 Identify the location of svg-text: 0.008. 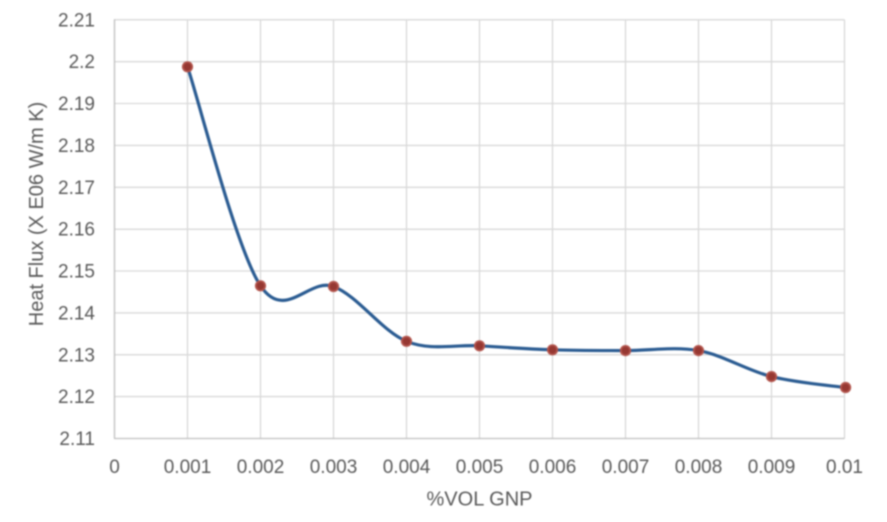
(699, 467).